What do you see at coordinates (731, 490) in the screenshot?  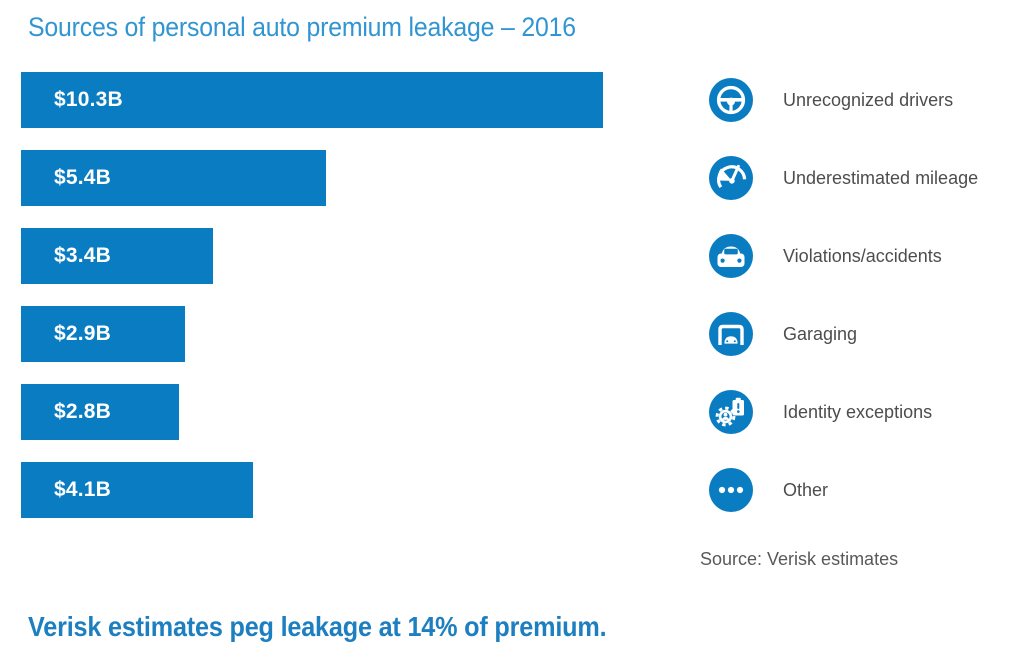 I see `ellipsis-icon` at bounding box center [731, 490].